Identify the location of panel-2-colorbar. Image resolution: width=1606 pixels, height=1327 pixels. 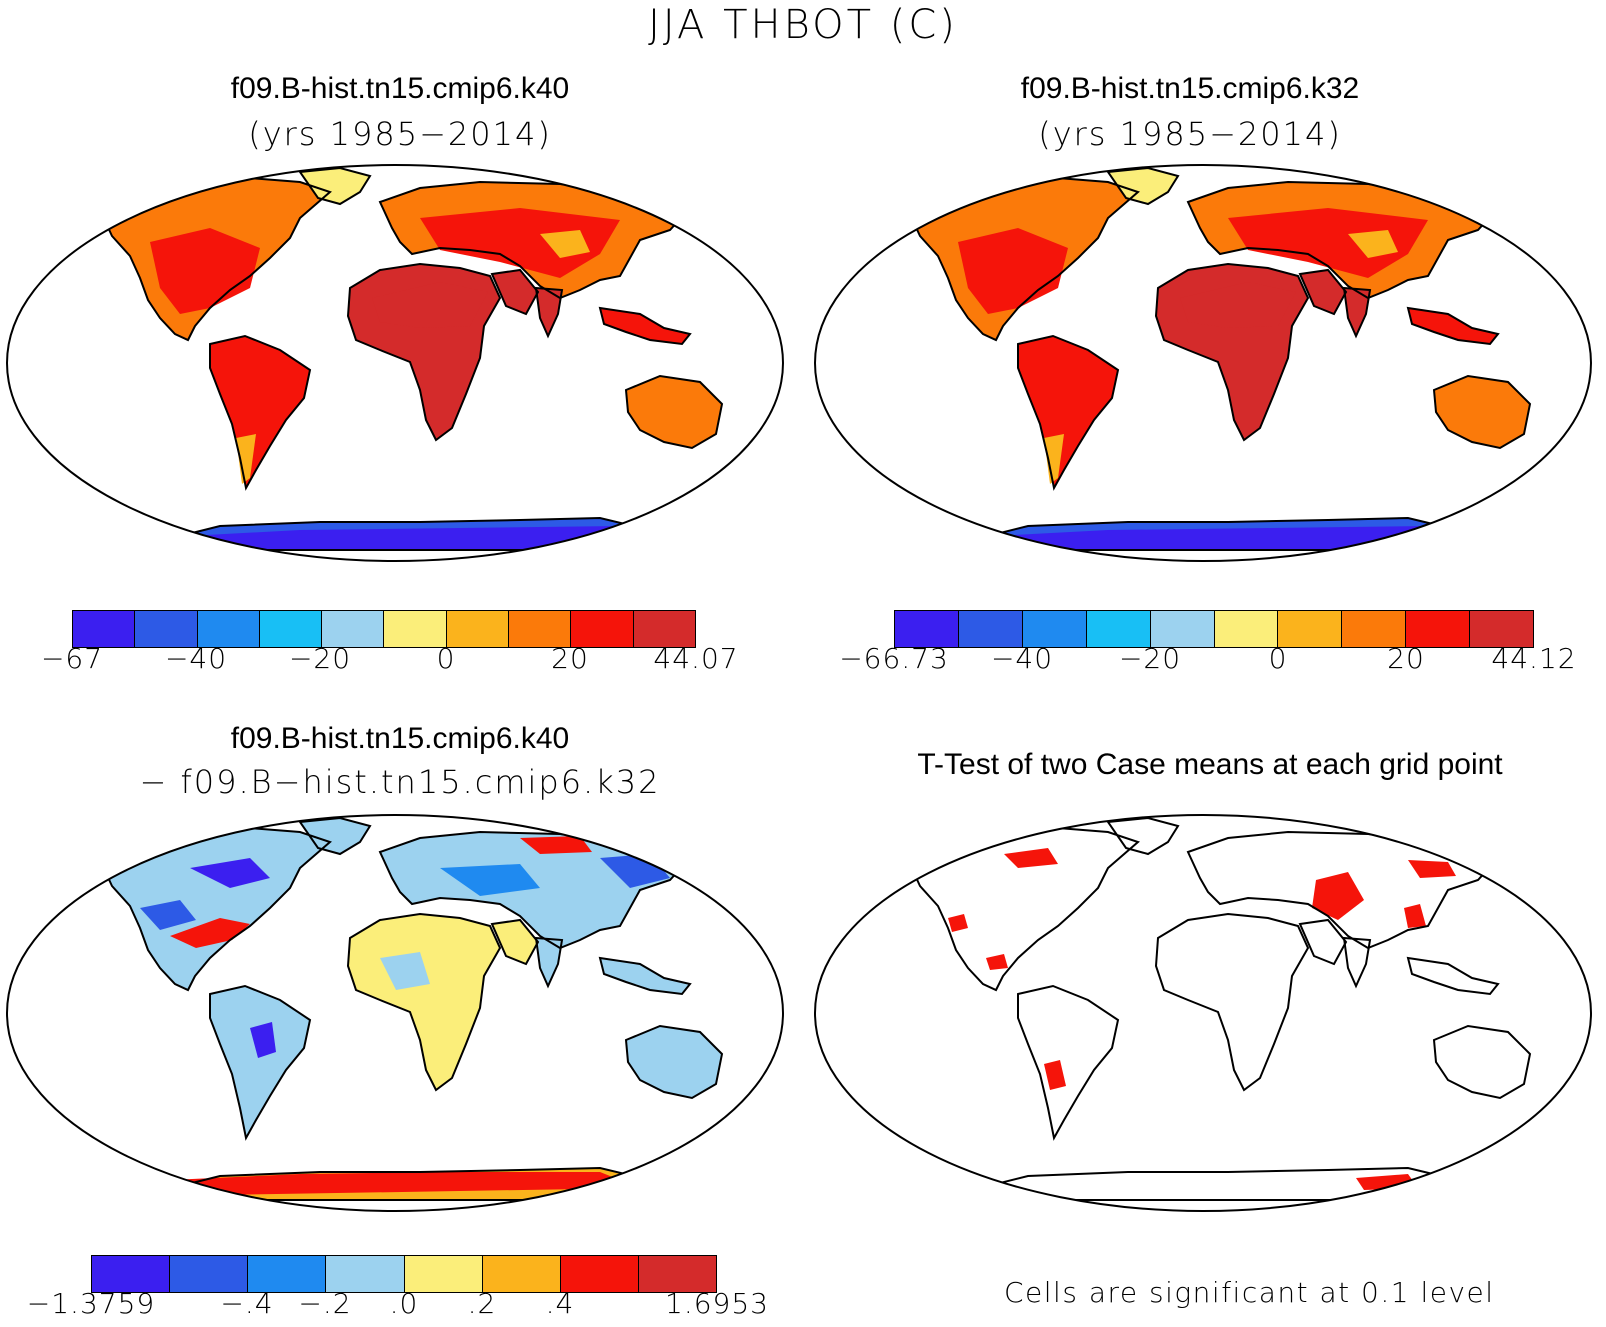
(1214, 629).